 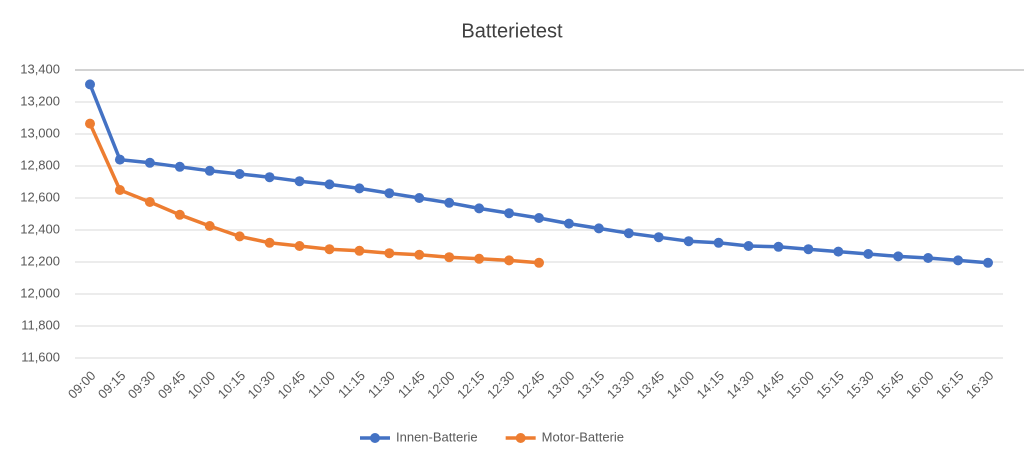 What do you see at coordinates (770, 385) in the screenshot?
I see `x-tick-label: 14:45` at bounding box center [770, 385].